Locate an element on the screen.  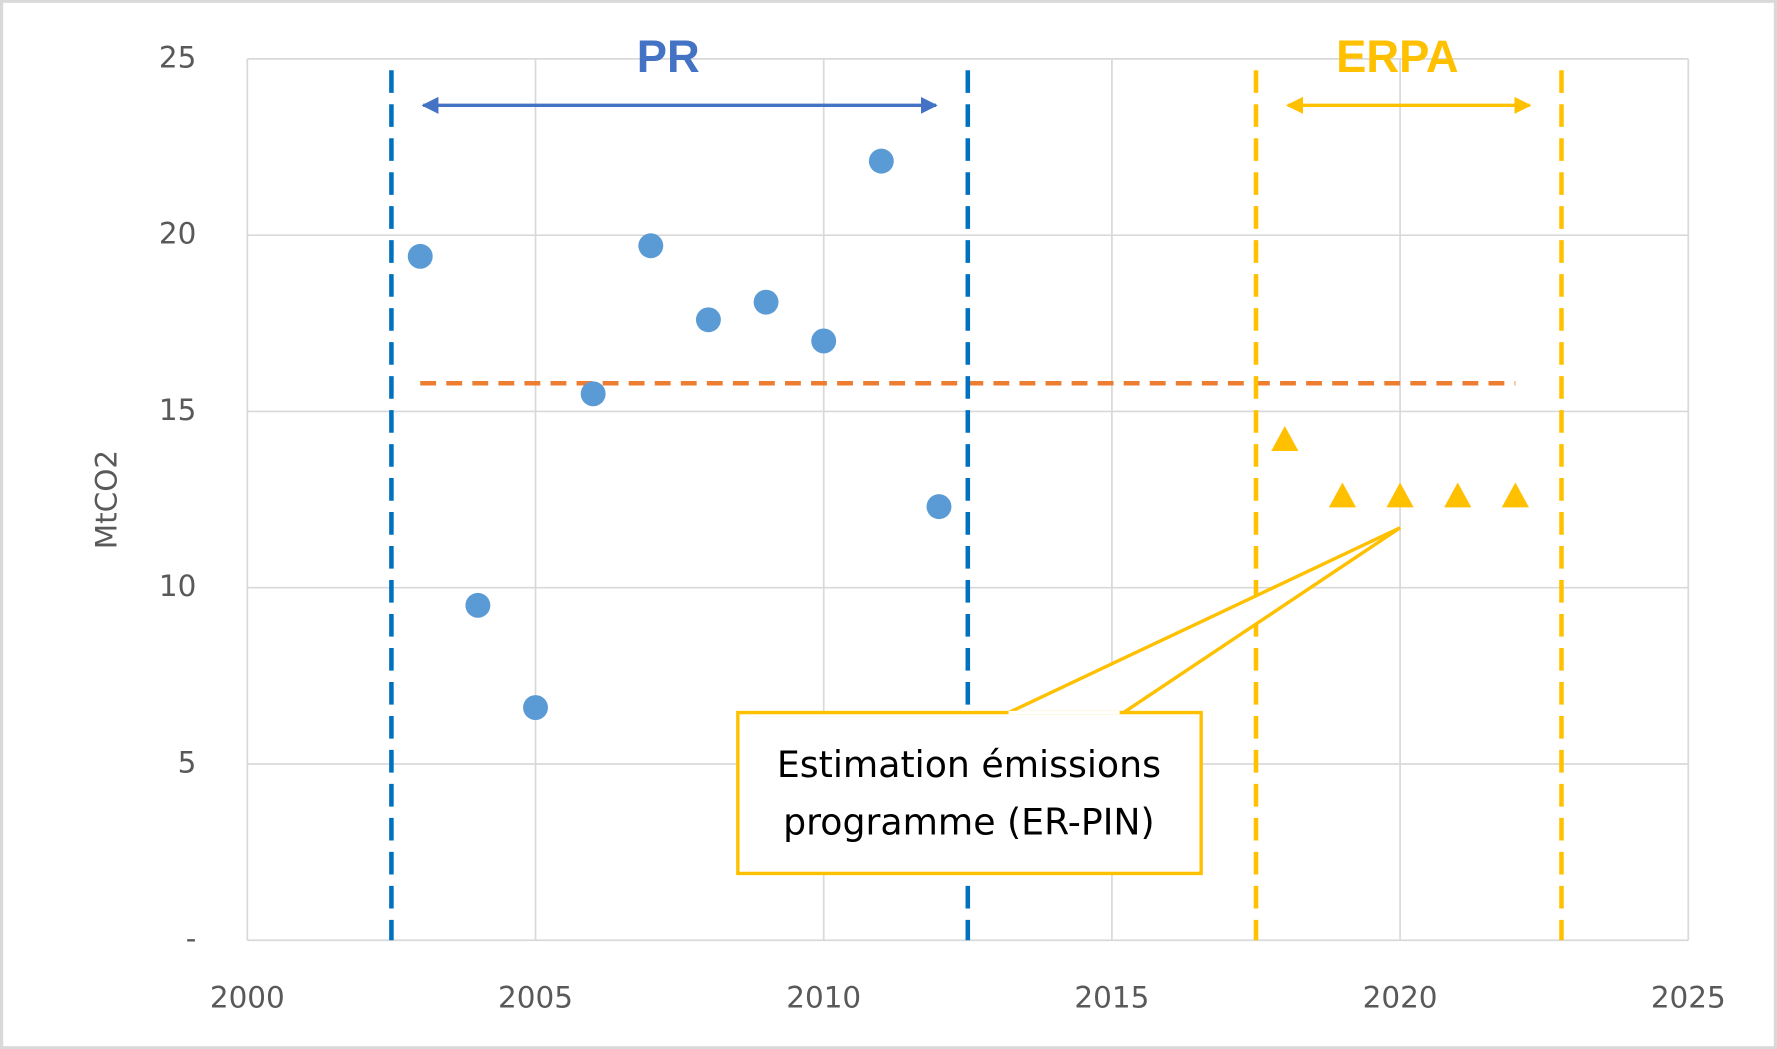
y-tick-label: 10 is located at coordinates (177, 586).